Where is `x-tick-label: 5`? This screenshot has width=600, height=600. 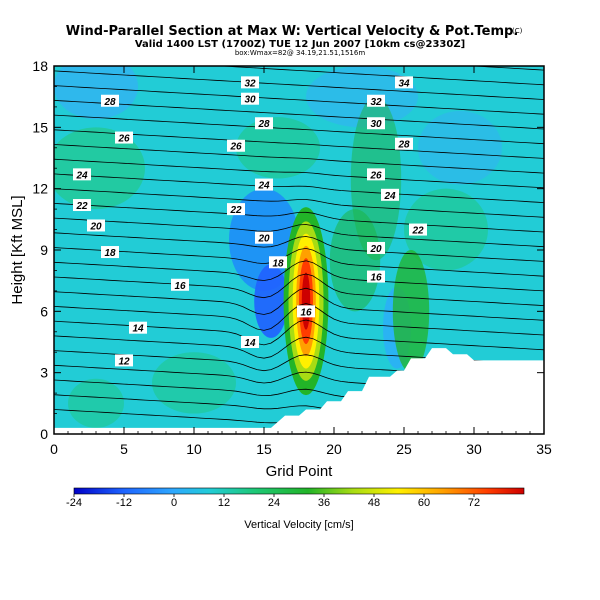
x-tick-label: 5 is located at coordinates (124, 449).